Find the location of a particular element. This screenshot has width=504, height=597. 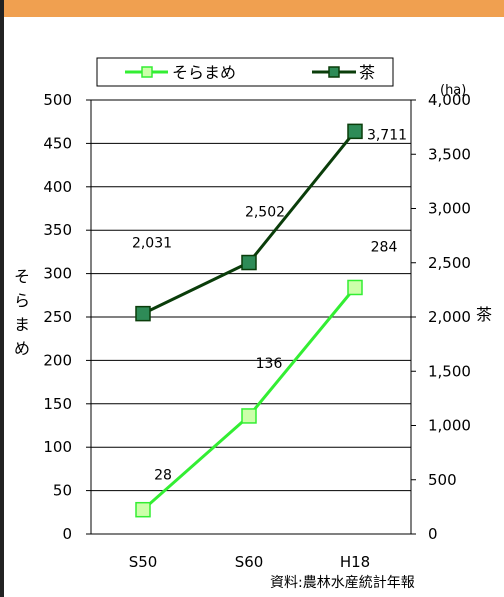

right-tick-label: 3,000 is located at coordinates (449, 209).